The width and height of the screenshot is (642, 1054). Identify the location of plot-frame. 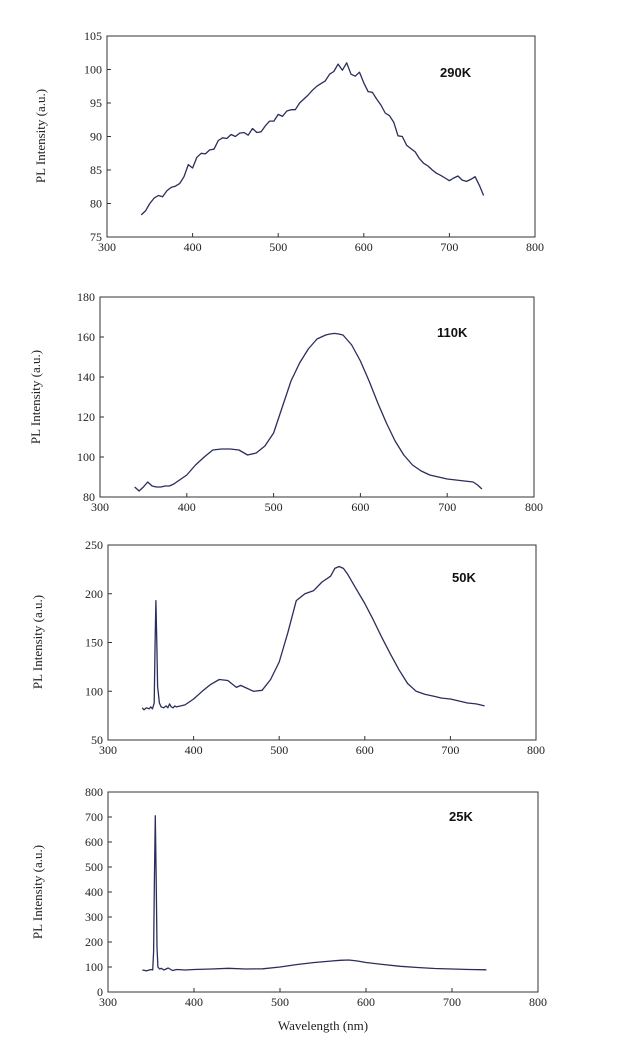
(317, 397).